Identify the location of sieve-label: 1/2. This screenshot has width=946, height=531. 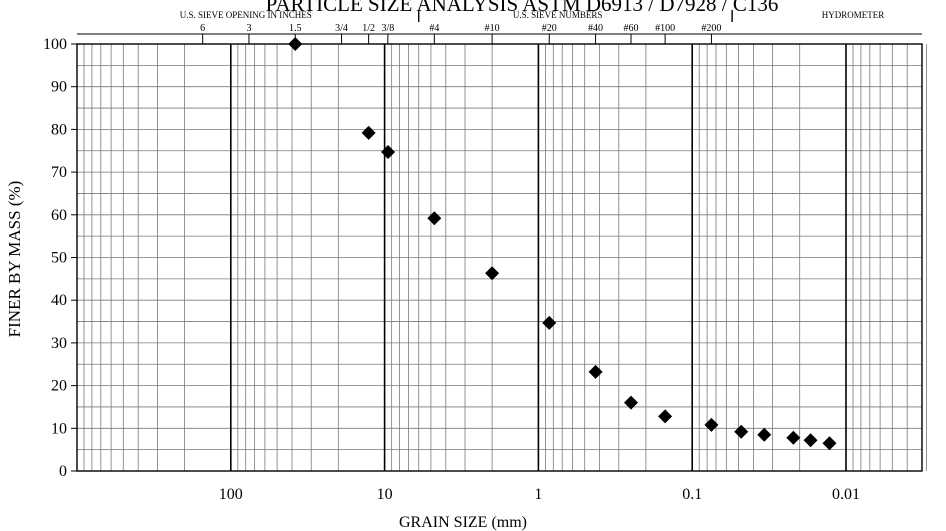
(368, 28).